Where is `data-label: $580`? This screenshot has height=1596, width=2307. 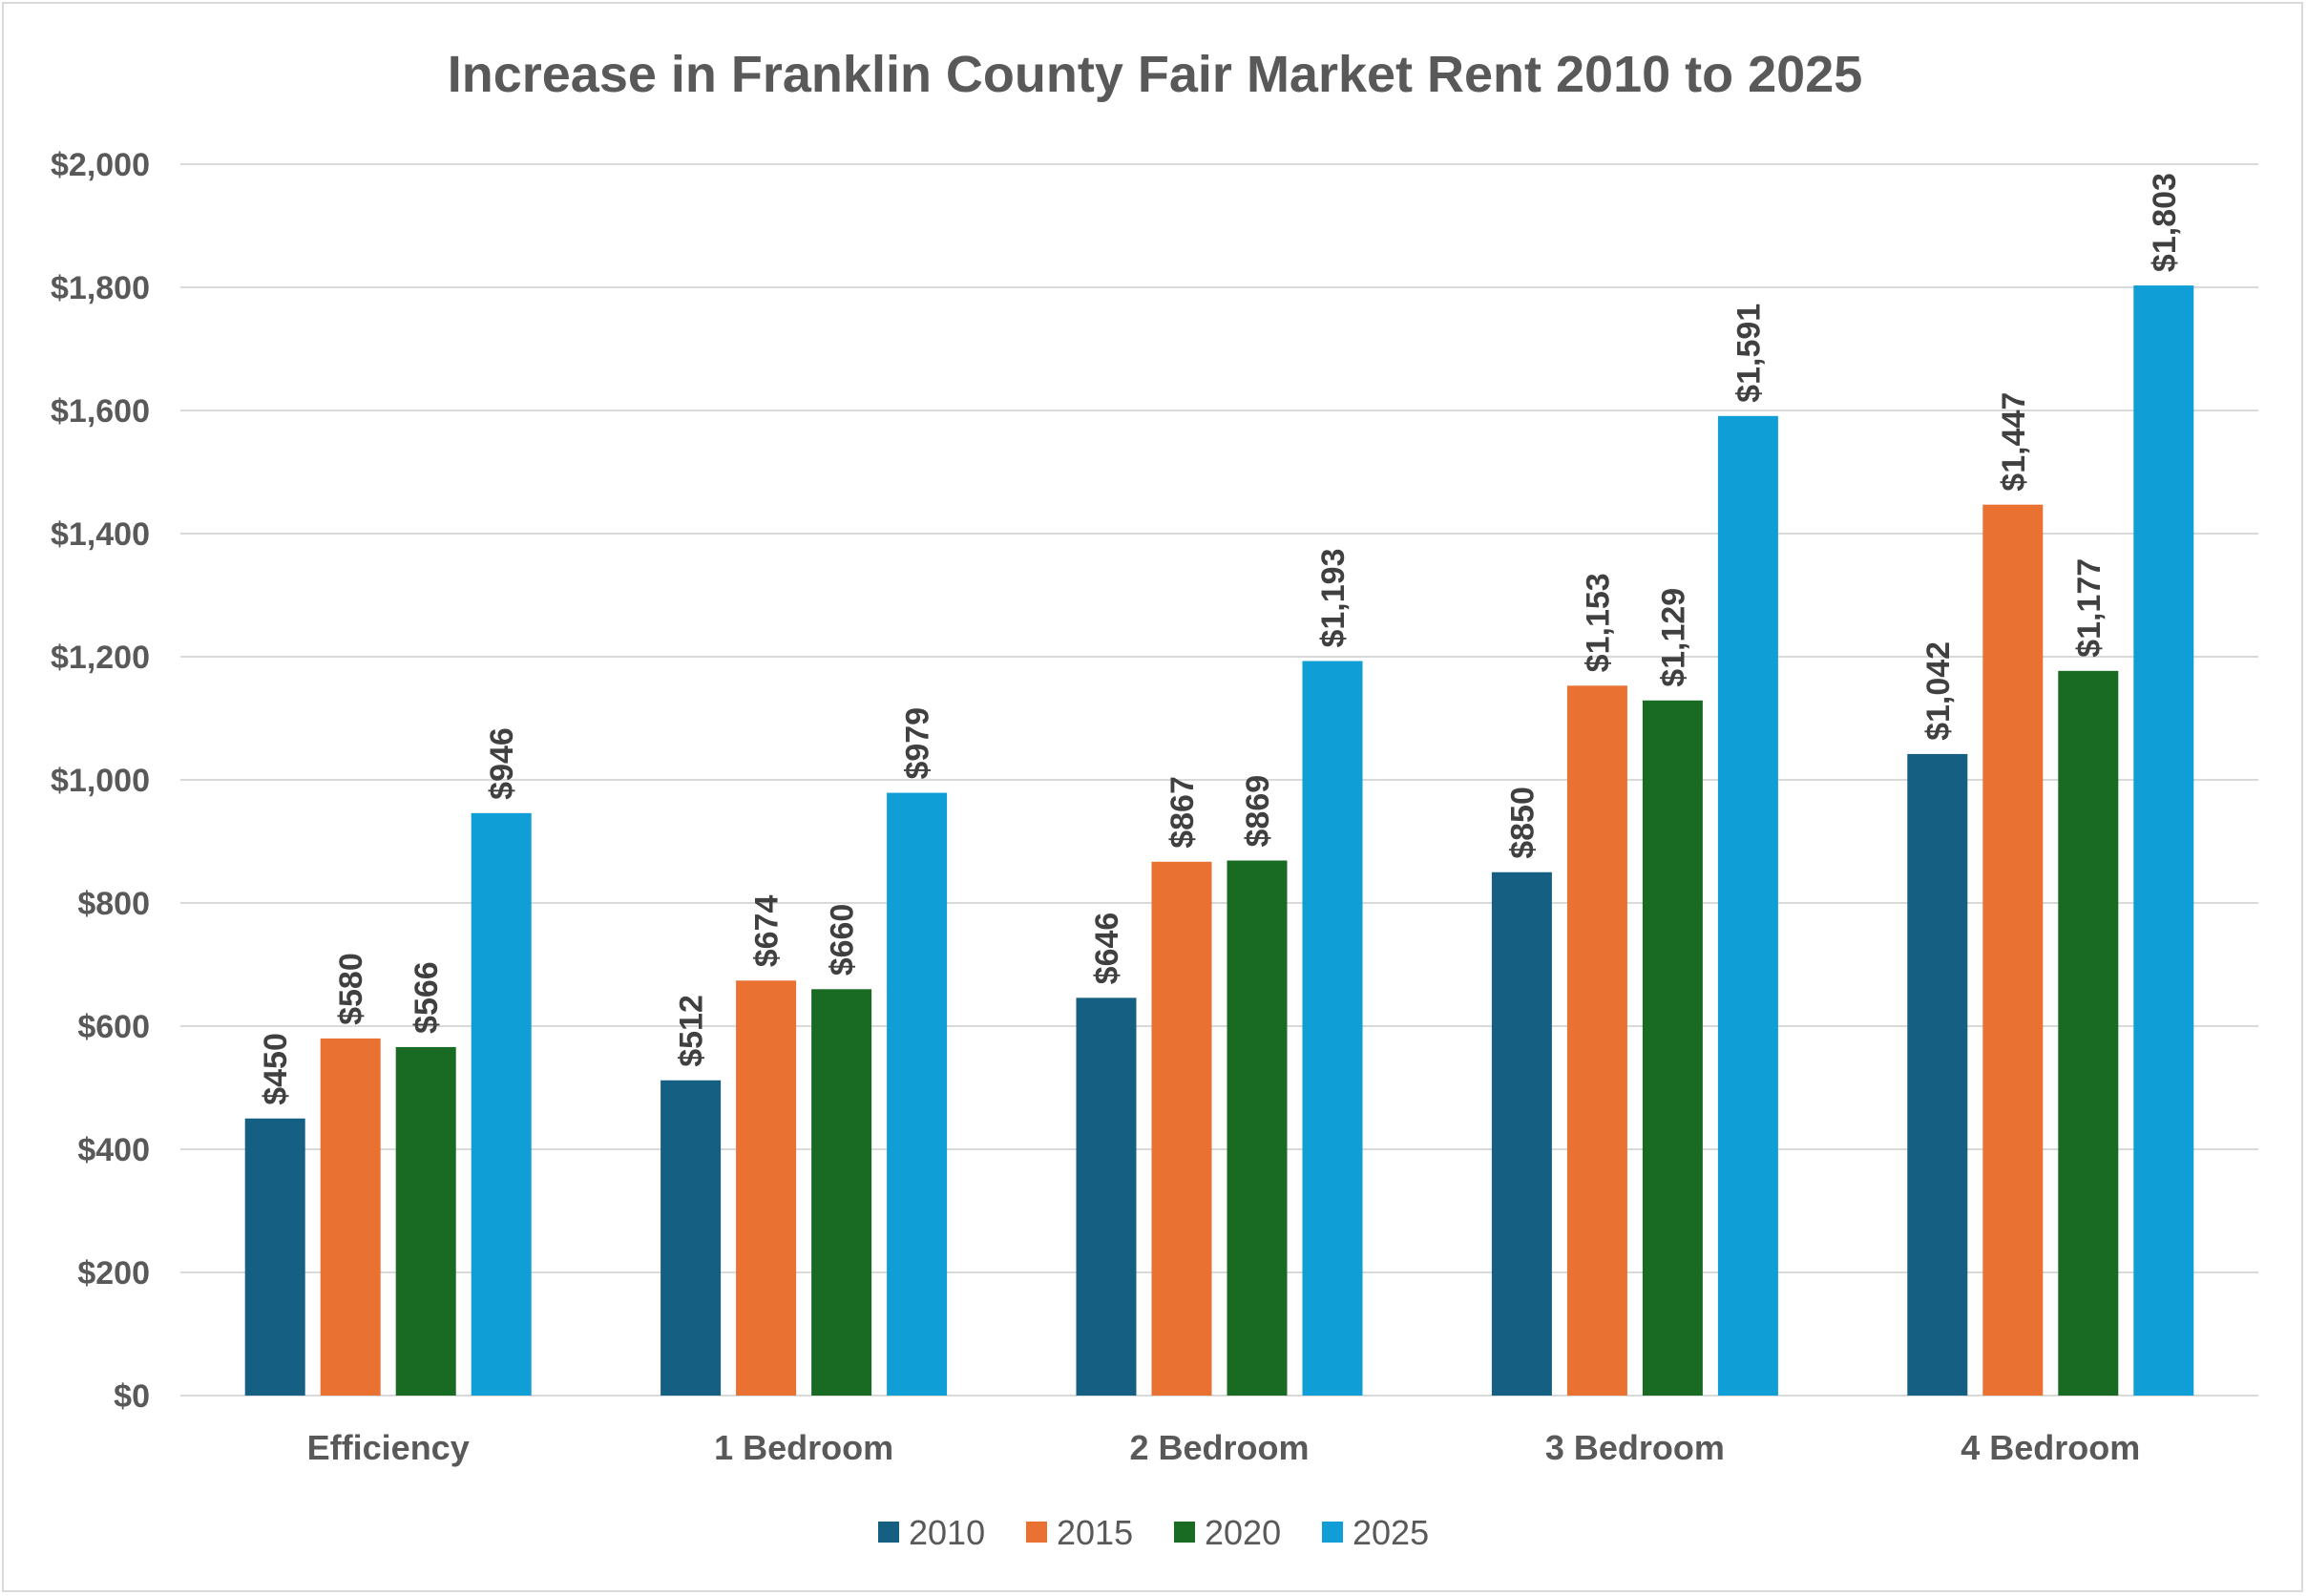 data-label: $580 is located at coordinates (351, 989).